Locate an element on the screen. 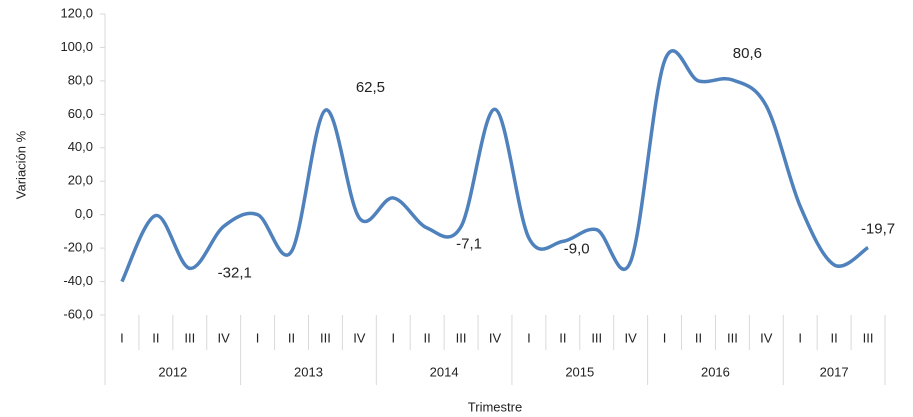 The height and width of the screenshot is (417, 913). y-axis-title: Variación % is located at coordinates (20, 164).